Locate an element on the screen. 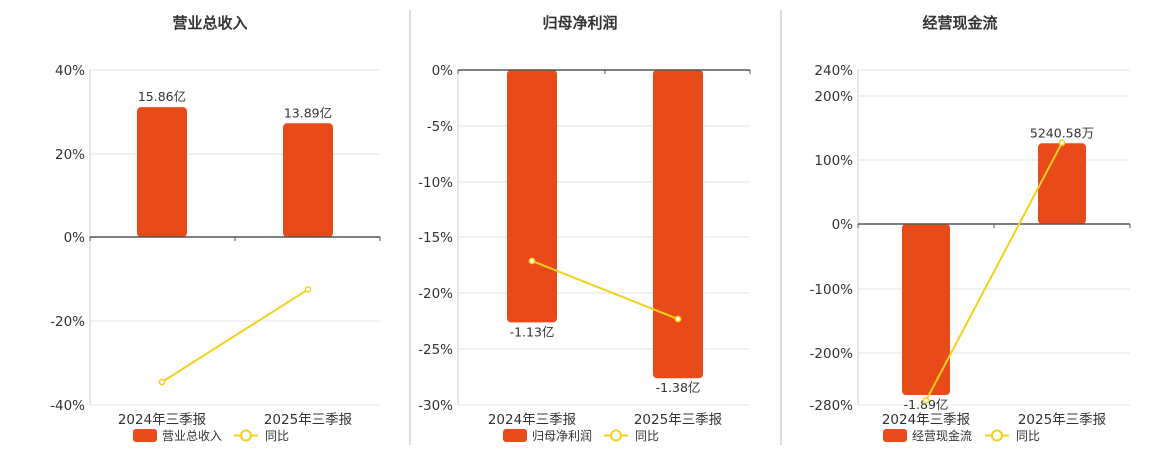 The image size is (1160, 454). y-tick-label: 40% is located at coordinates (70, 71).